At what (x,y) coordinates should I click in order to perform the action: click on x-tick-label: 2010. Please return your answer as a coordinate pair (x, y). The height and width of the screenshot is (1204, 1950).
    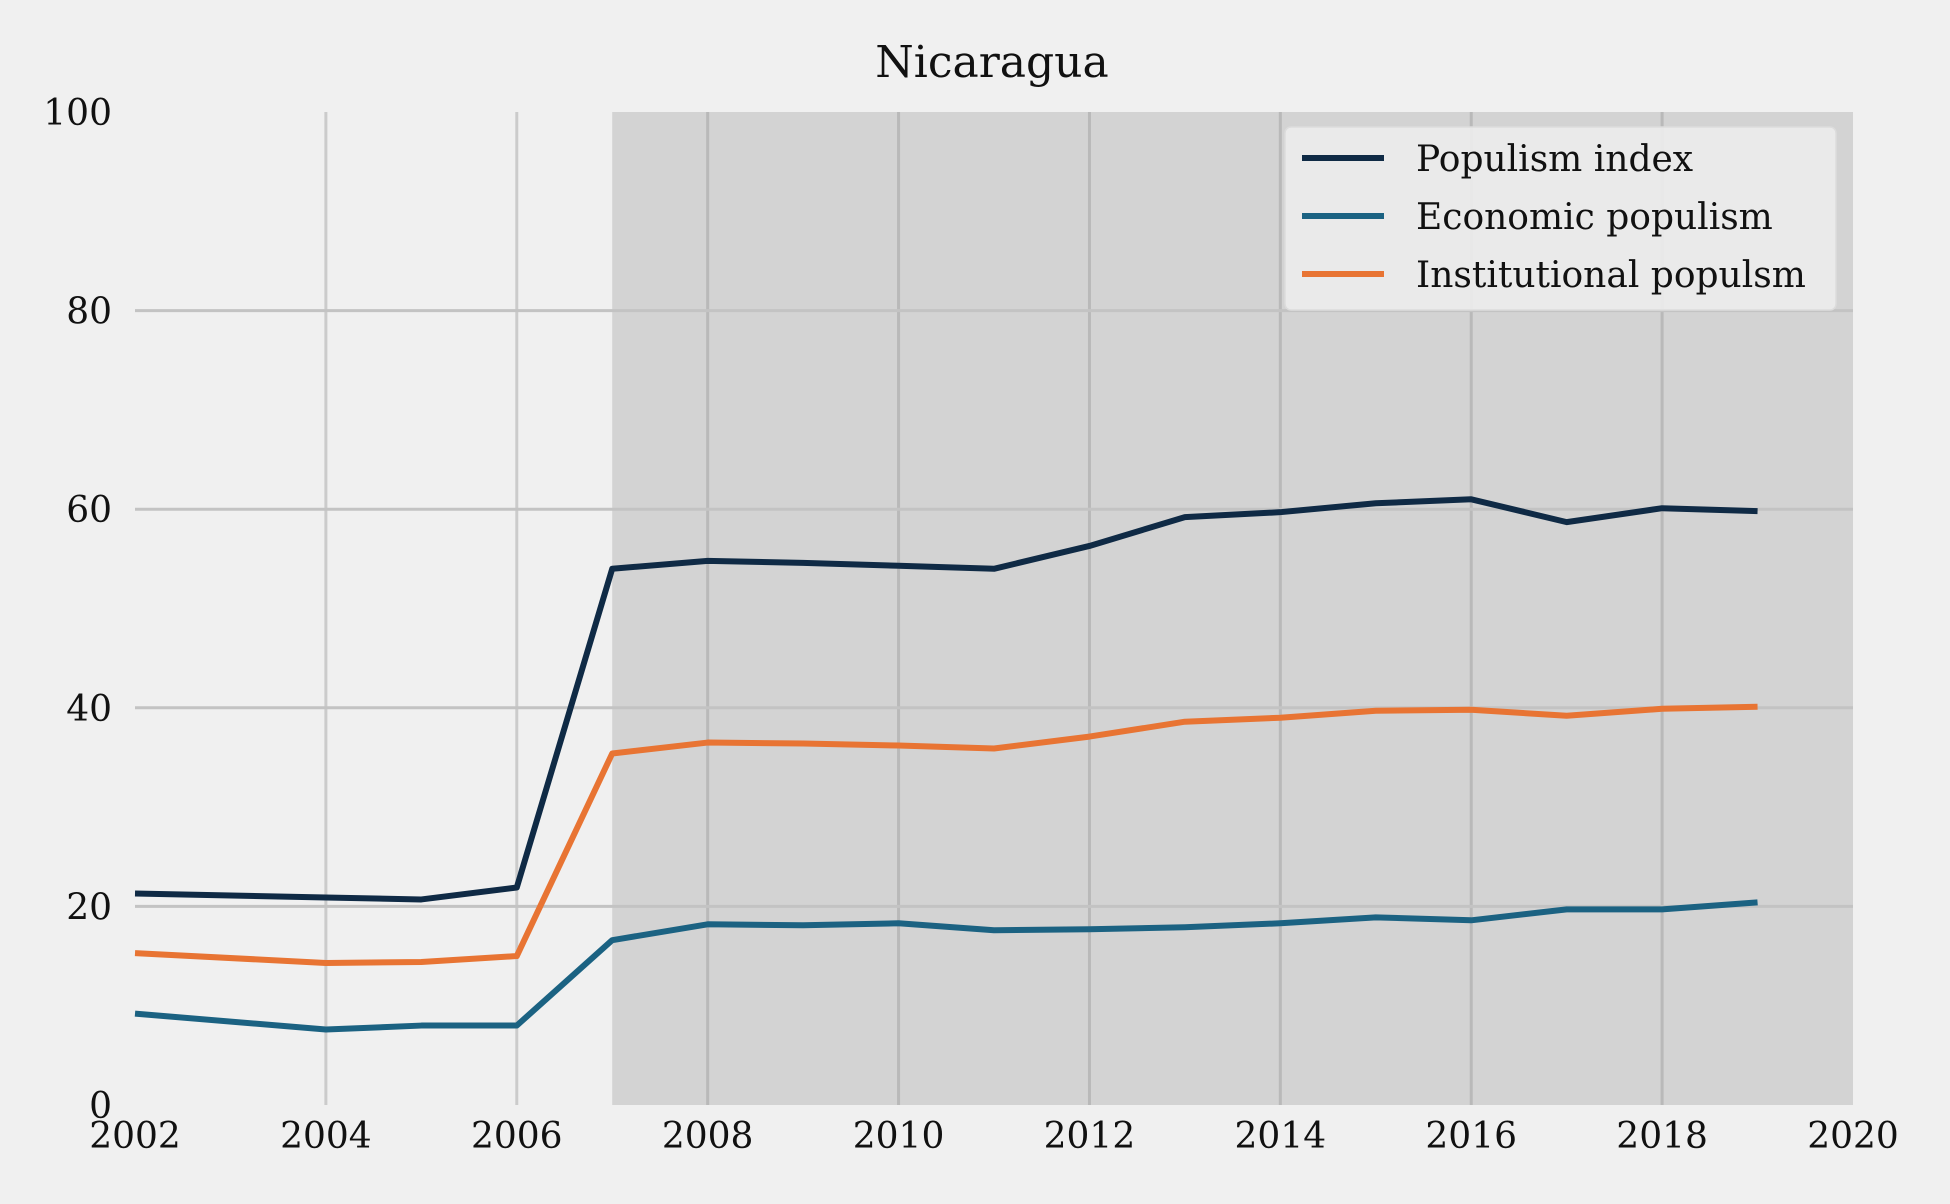
    Looking at the image, I should click on (899, 1136).